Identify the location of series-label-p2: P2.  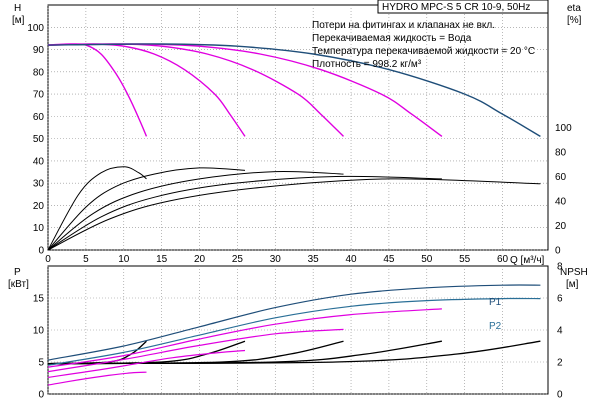
(495, 326).